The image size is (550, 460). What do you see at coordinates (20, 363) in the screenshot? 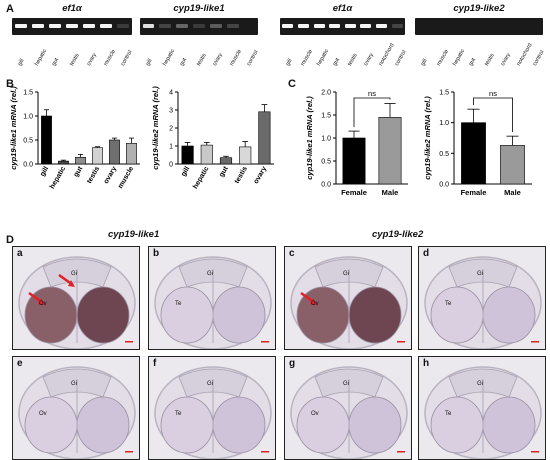
I see `micrograph-letter: e` at bounding box center [20, 363].